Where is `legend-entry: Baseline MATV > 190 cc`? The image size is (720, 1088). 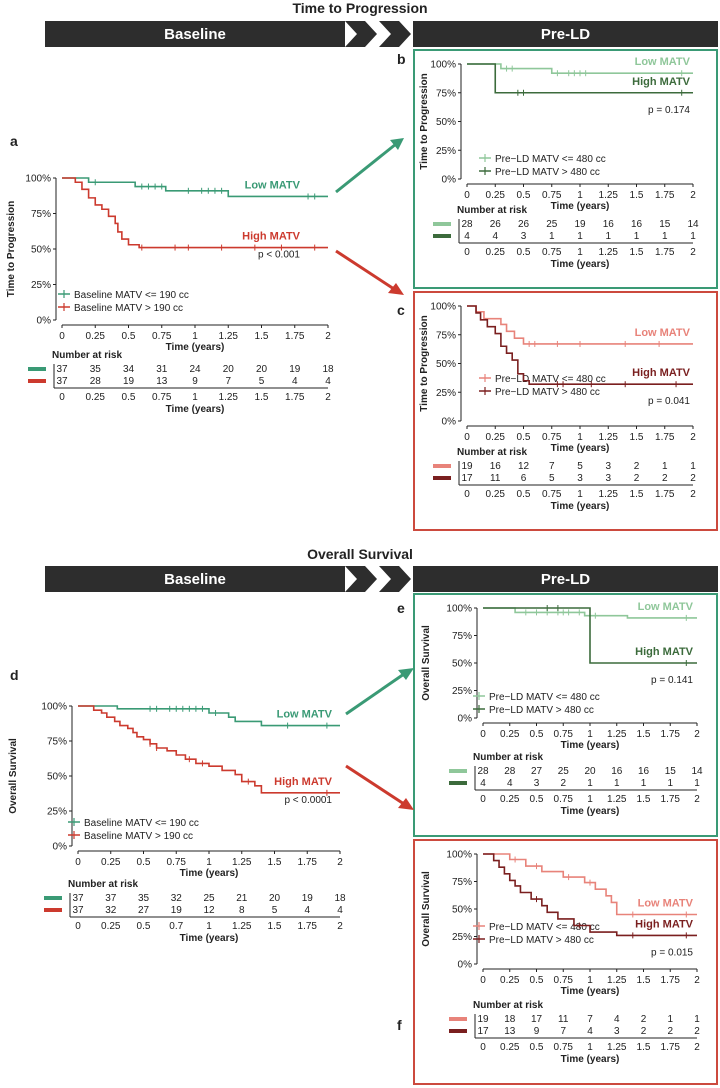
legend-entry: Baseline MATV > 190 cc is located at coordinates (128, 308).